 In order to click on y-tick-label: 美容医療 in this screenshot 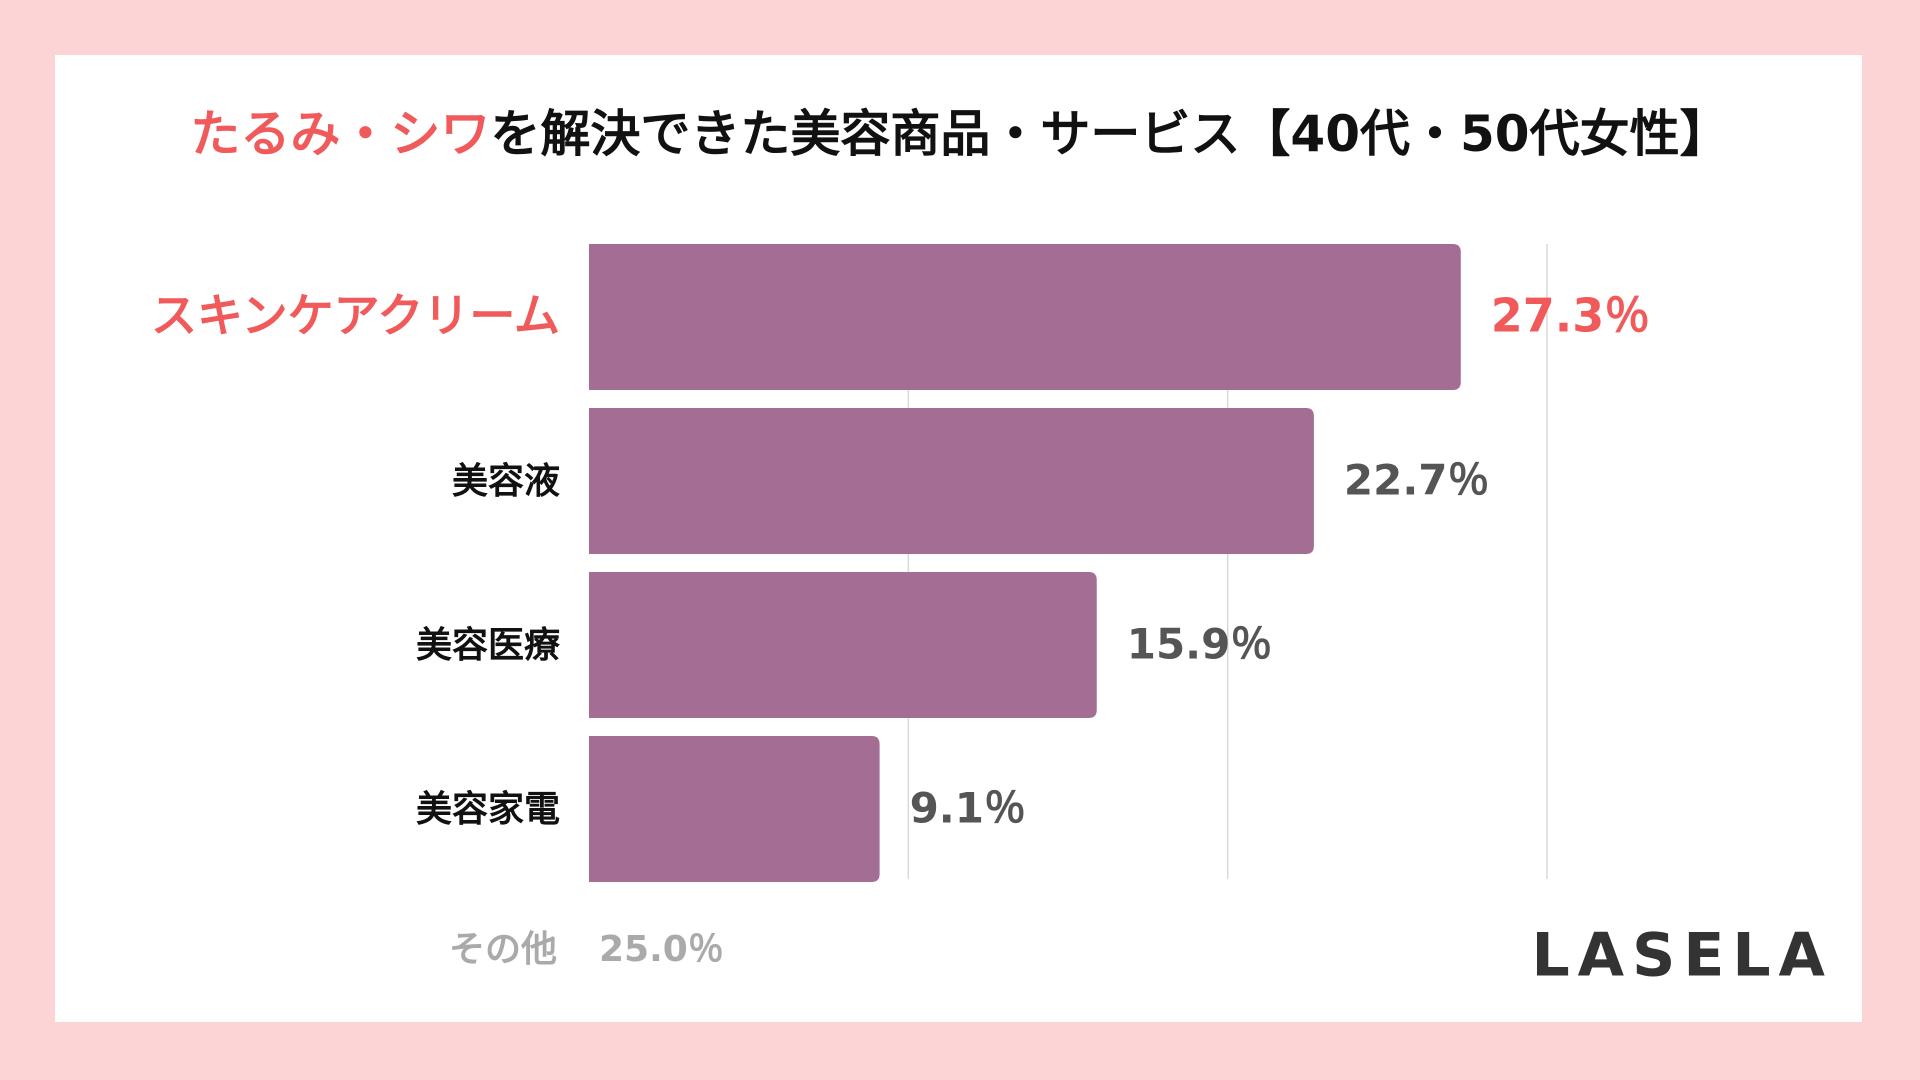, I will do `click(488, 645)`.